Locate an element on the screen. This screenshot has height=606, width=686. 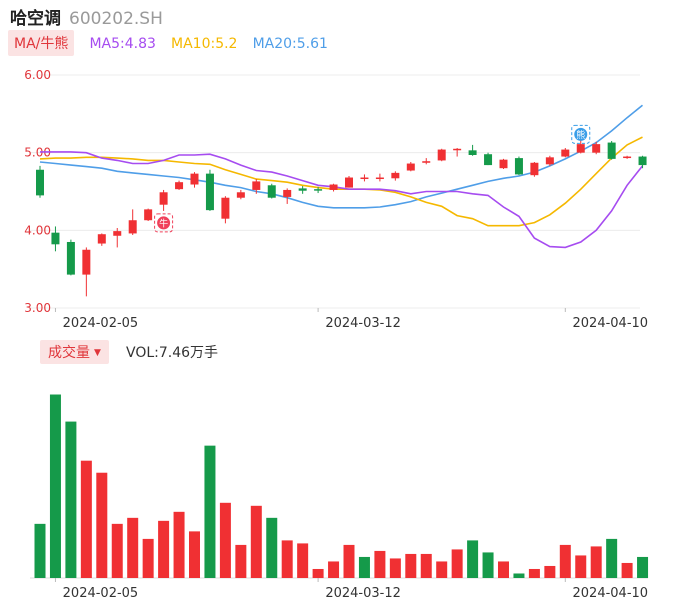
volume-indicator-selector: 成交量 ▼ is located at coordinates (74, 352).